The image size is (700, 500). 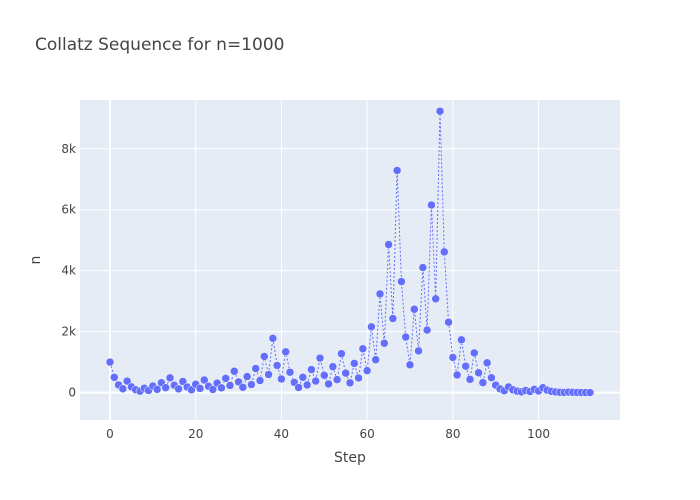 What do you see at coordinates (281, 434) in the screenshot?
I see `x-tick-label: 40` at bounding box center [281, 434].